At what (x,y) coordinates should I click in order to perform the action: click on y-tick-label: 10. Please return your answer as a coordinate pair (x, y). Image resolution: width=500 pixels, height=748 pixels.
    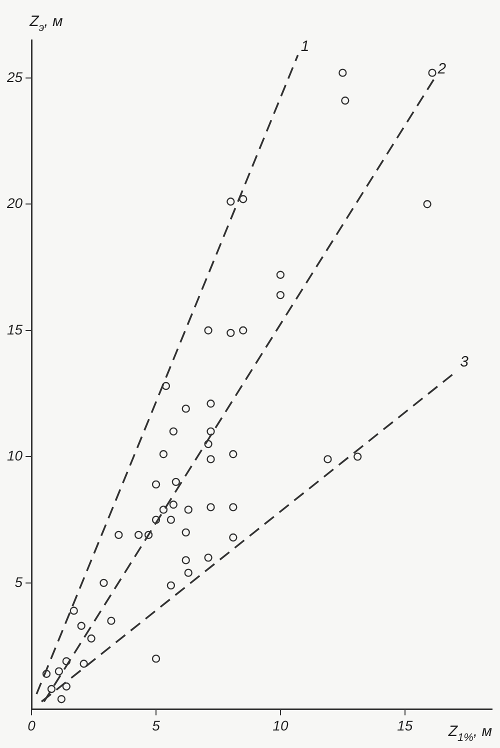
    Looking at the image, I should click on (14, 456).